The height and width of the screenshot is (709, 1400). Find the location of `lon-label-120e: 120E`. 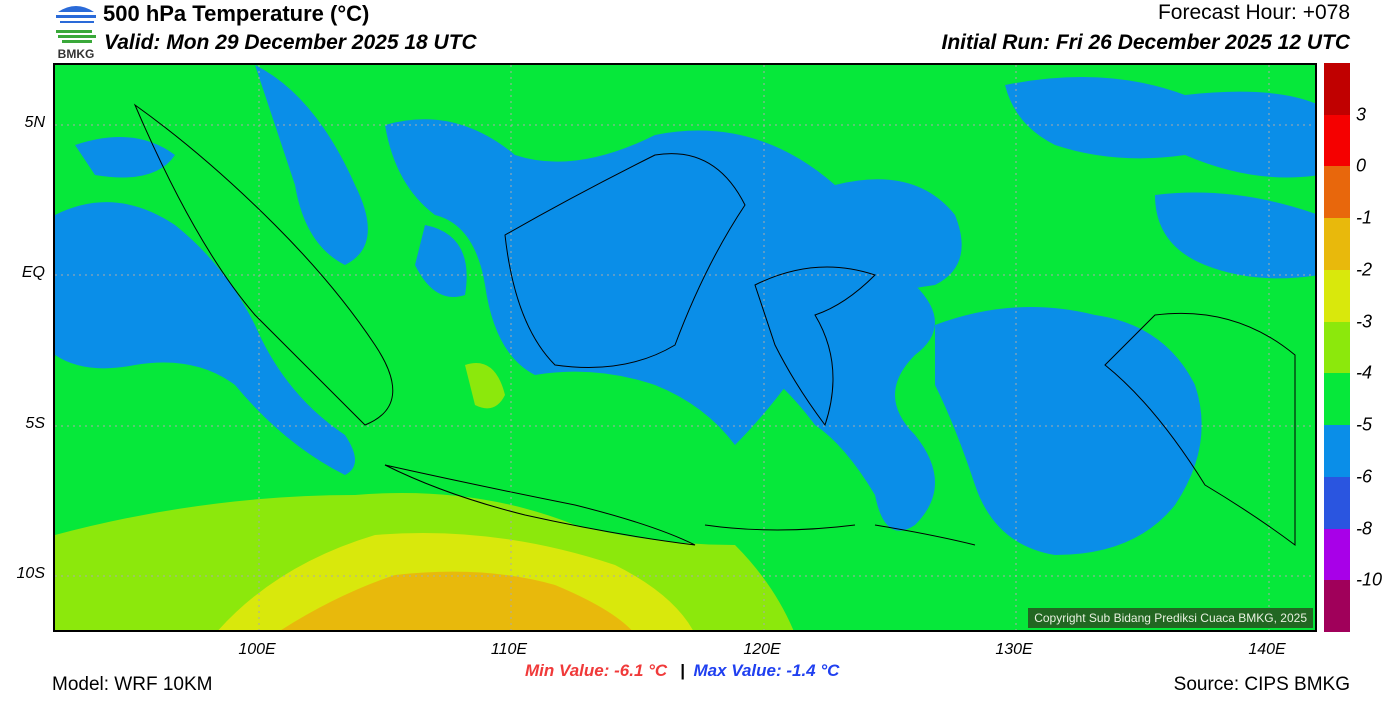

lon-label-120e: 120E is located at coordinates (762, 649).